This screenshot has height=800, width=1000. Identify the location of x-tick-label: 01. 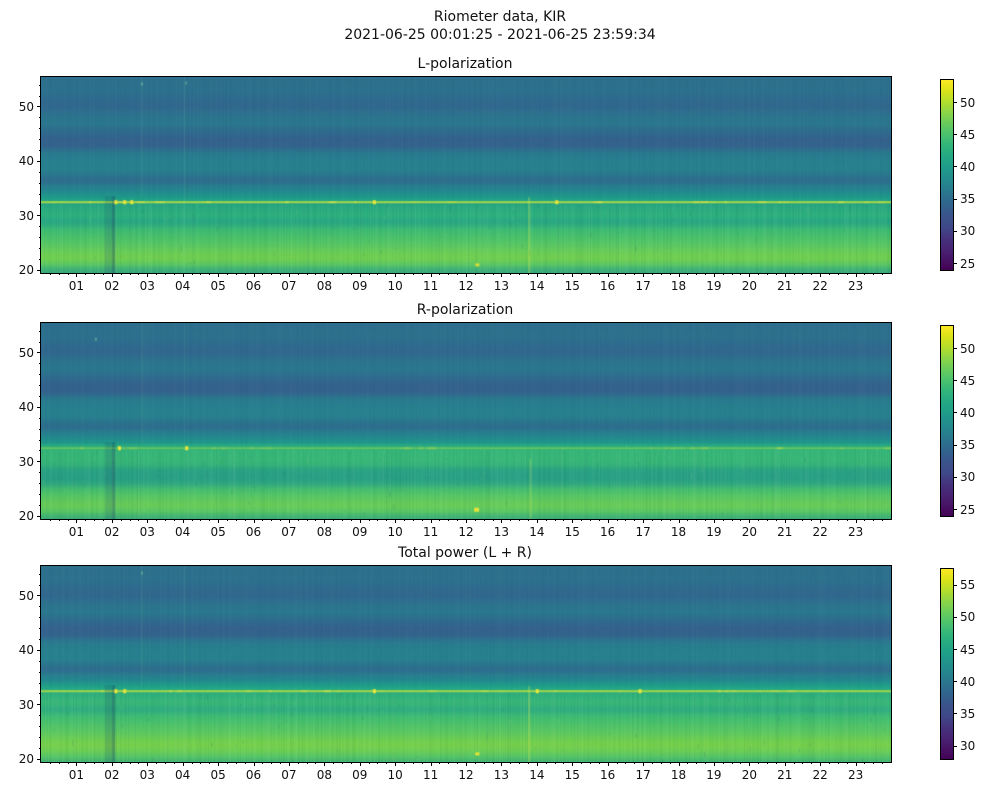
(76, 775).